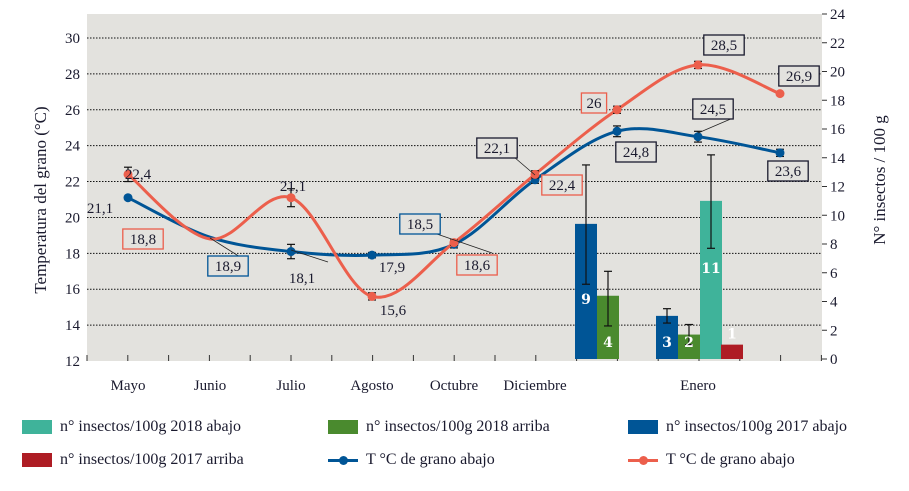 This screenshot has height=491, width=909. What do you see at coordinates (724, 46) in the screenshot?
I see `data-label: 28,5` at bounding box center [724, 46].